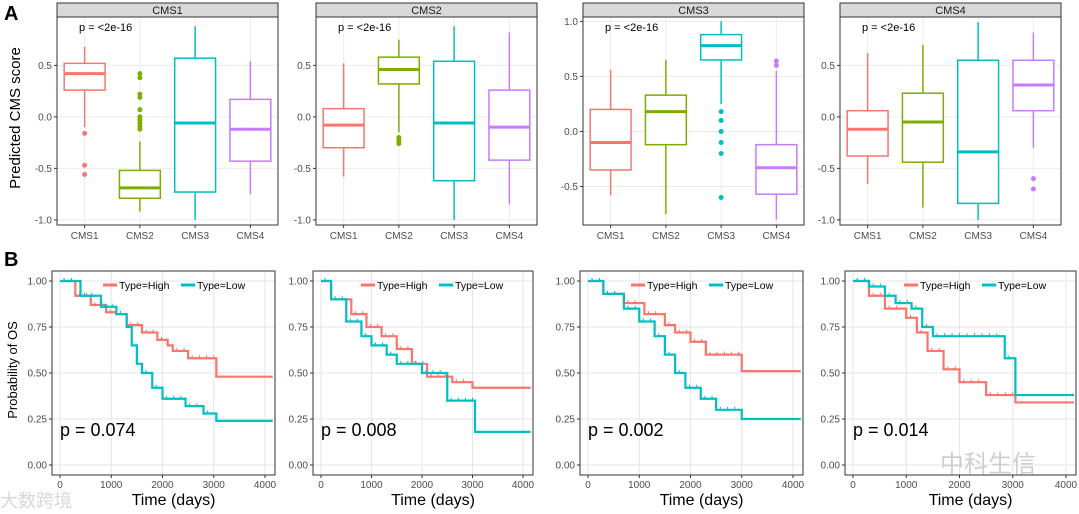 The width and height of the screenshot is (1079, 514). Describe the element at coordinates (988, 464) in the screenshot. I see `watermark-2: 中科生信` at that location.